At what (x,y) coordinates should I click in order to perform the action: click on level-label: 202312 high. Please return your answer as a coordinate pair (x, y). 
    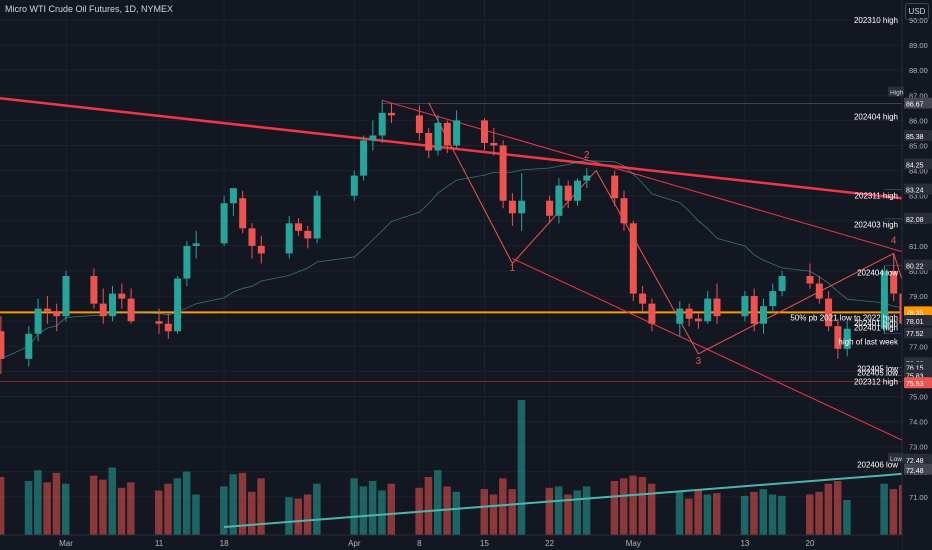
    Looking at the image, I should click on (876, 381).